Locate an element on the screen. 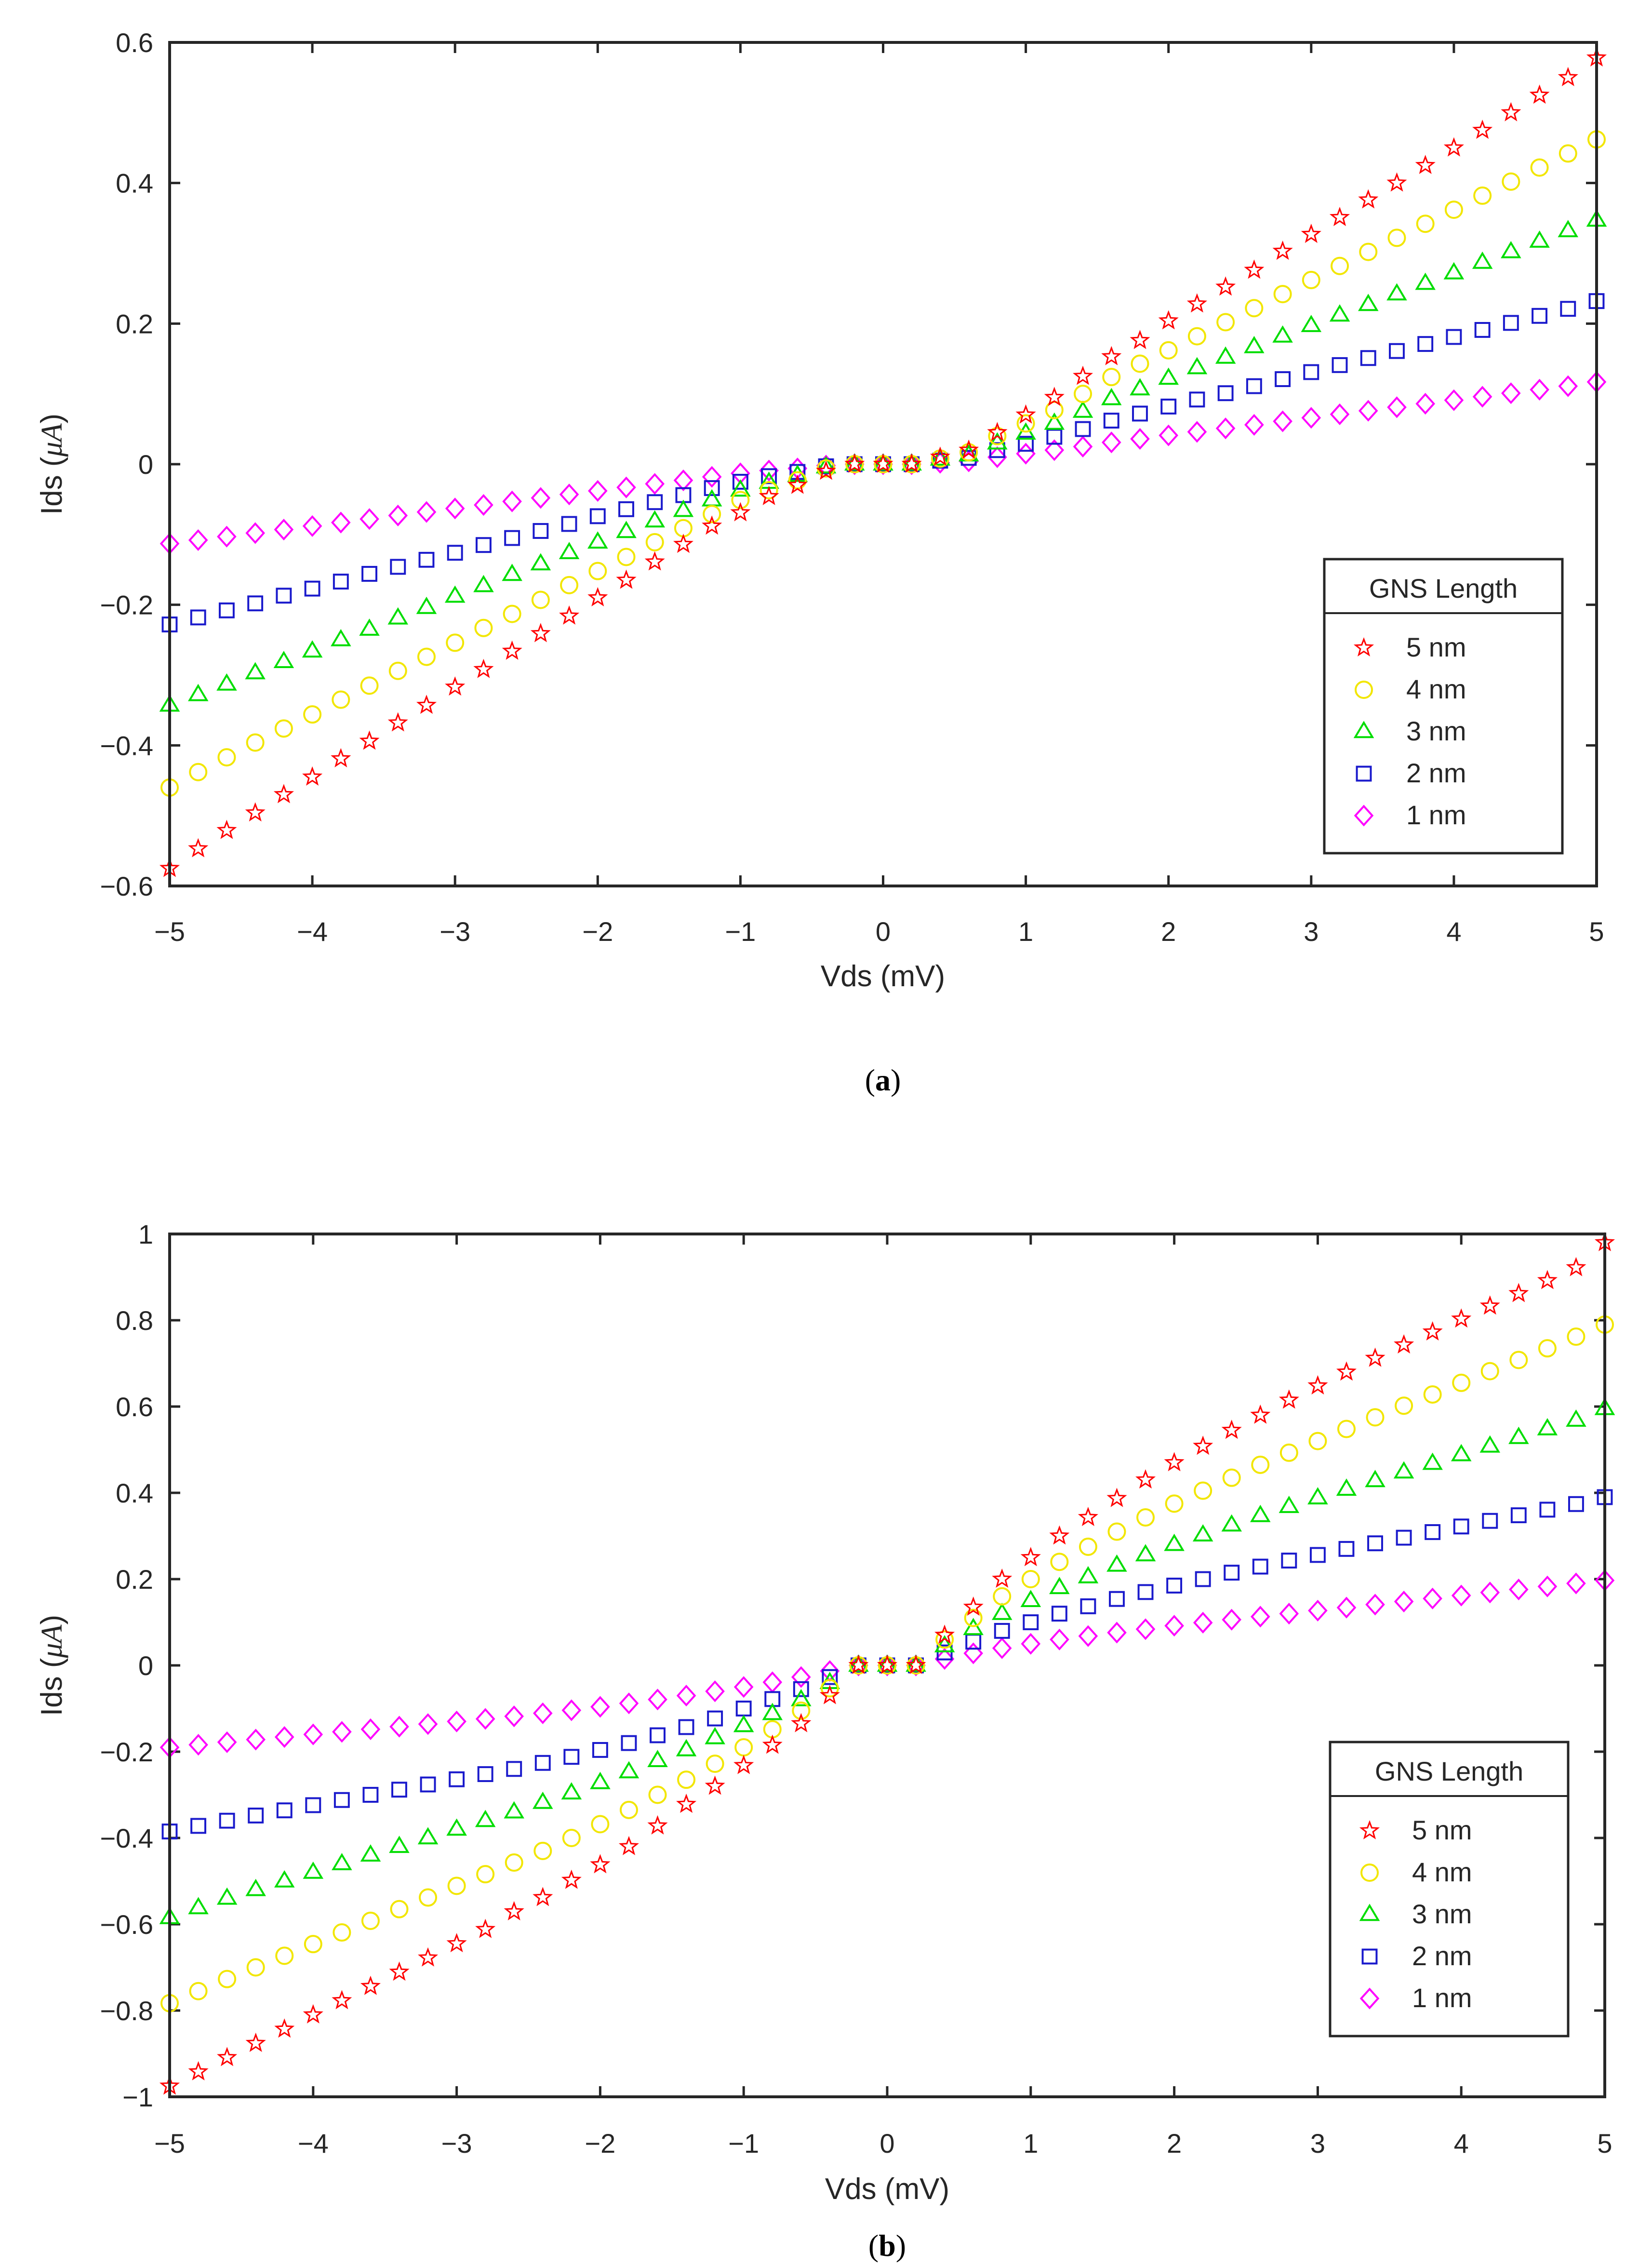 The image size is (1652, 2266). y-tick-label: 0.2 is located at coordinates (135, 1579).